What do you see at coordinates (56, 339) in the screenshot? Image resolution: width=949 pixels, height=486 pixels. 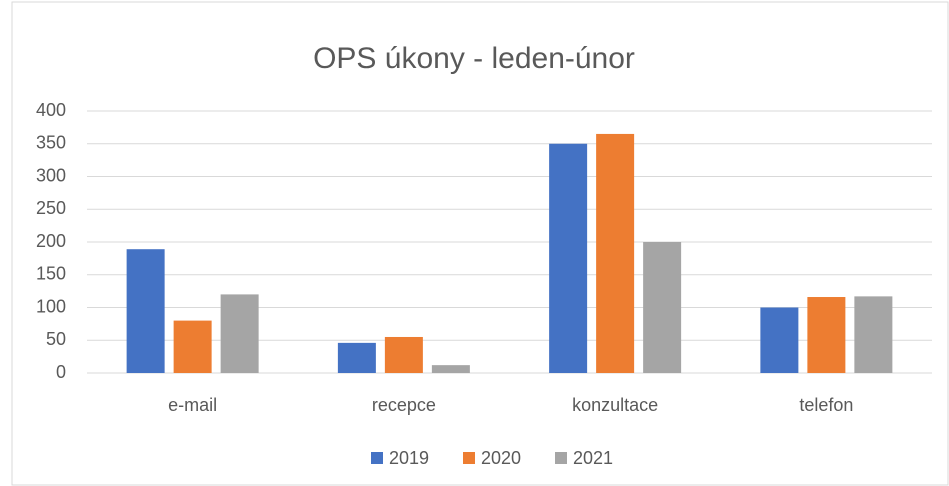 I see `y-tick-label: 50` at bounding box center [56, 339].